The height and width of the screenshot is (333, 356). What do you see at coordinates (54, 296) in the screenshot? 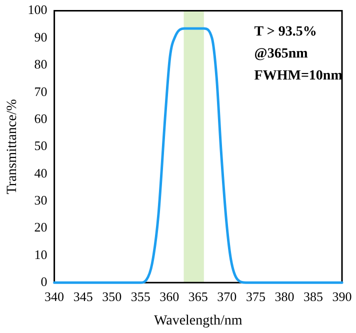
I see `x-tick-label: 340` at bounding box center [54, 296].